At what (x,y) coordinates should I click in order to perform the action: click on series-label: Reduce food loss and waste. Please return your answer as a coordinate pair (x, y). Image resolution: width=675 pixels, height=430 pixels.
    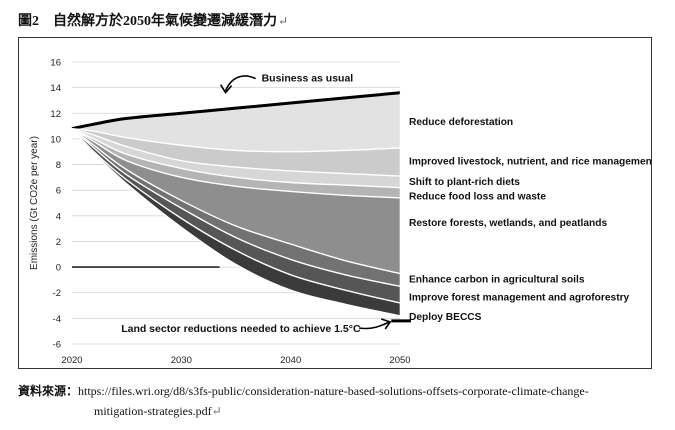
    Looking at the image, I should click on (477, 196).